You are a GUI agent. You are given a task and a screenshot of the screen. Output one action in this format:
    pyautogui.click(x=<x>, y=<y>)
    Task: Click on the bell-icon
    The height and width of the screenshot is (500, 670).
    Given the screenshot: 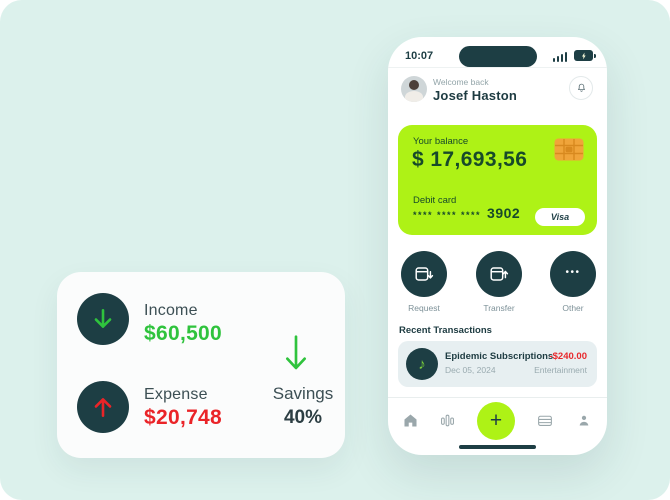 What is the action you would take?
    pyautogui.click(x=581, y=87)
    